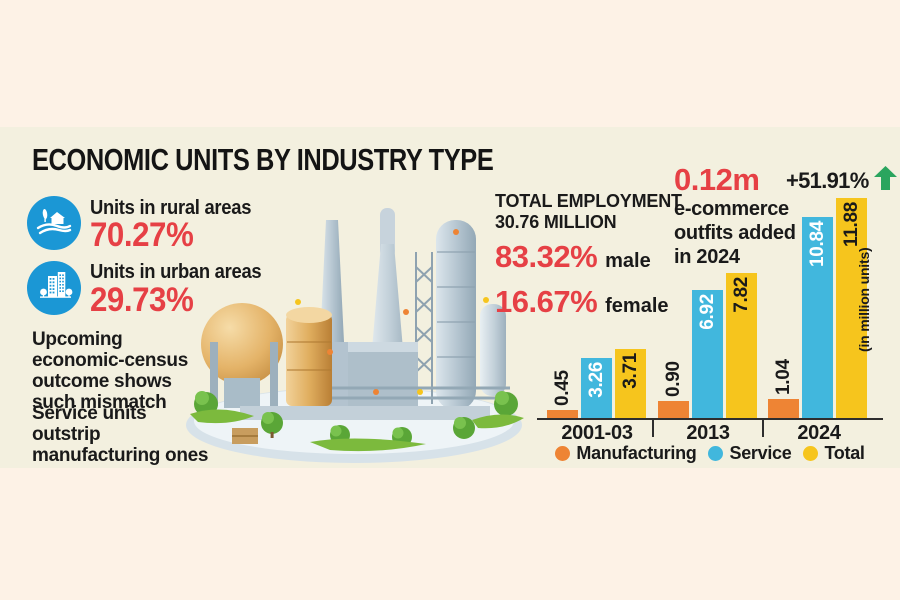 This screenshot has height=600, width=900. I want to click on male-share-label: male, so click(628, 261).